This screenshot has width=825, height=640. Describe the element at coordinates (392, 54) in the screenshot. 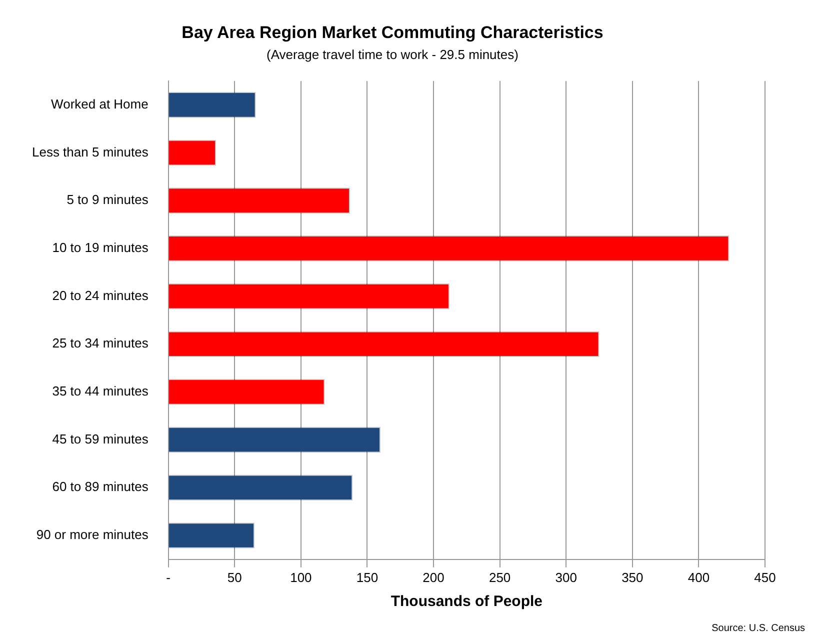

I see `chart-subtitle: (Average travel time to work - 29.5 minutes)` at that location.